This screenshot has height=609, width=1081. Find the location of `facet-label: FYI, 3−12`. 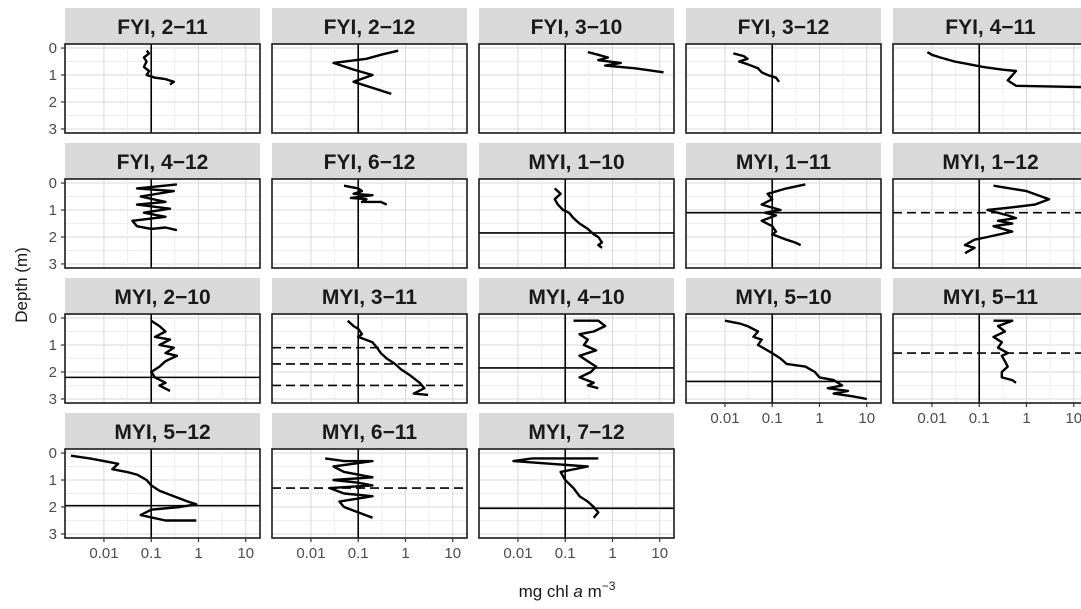

facet-label: FYI, 3−12 is located at coordinates (784, 27).